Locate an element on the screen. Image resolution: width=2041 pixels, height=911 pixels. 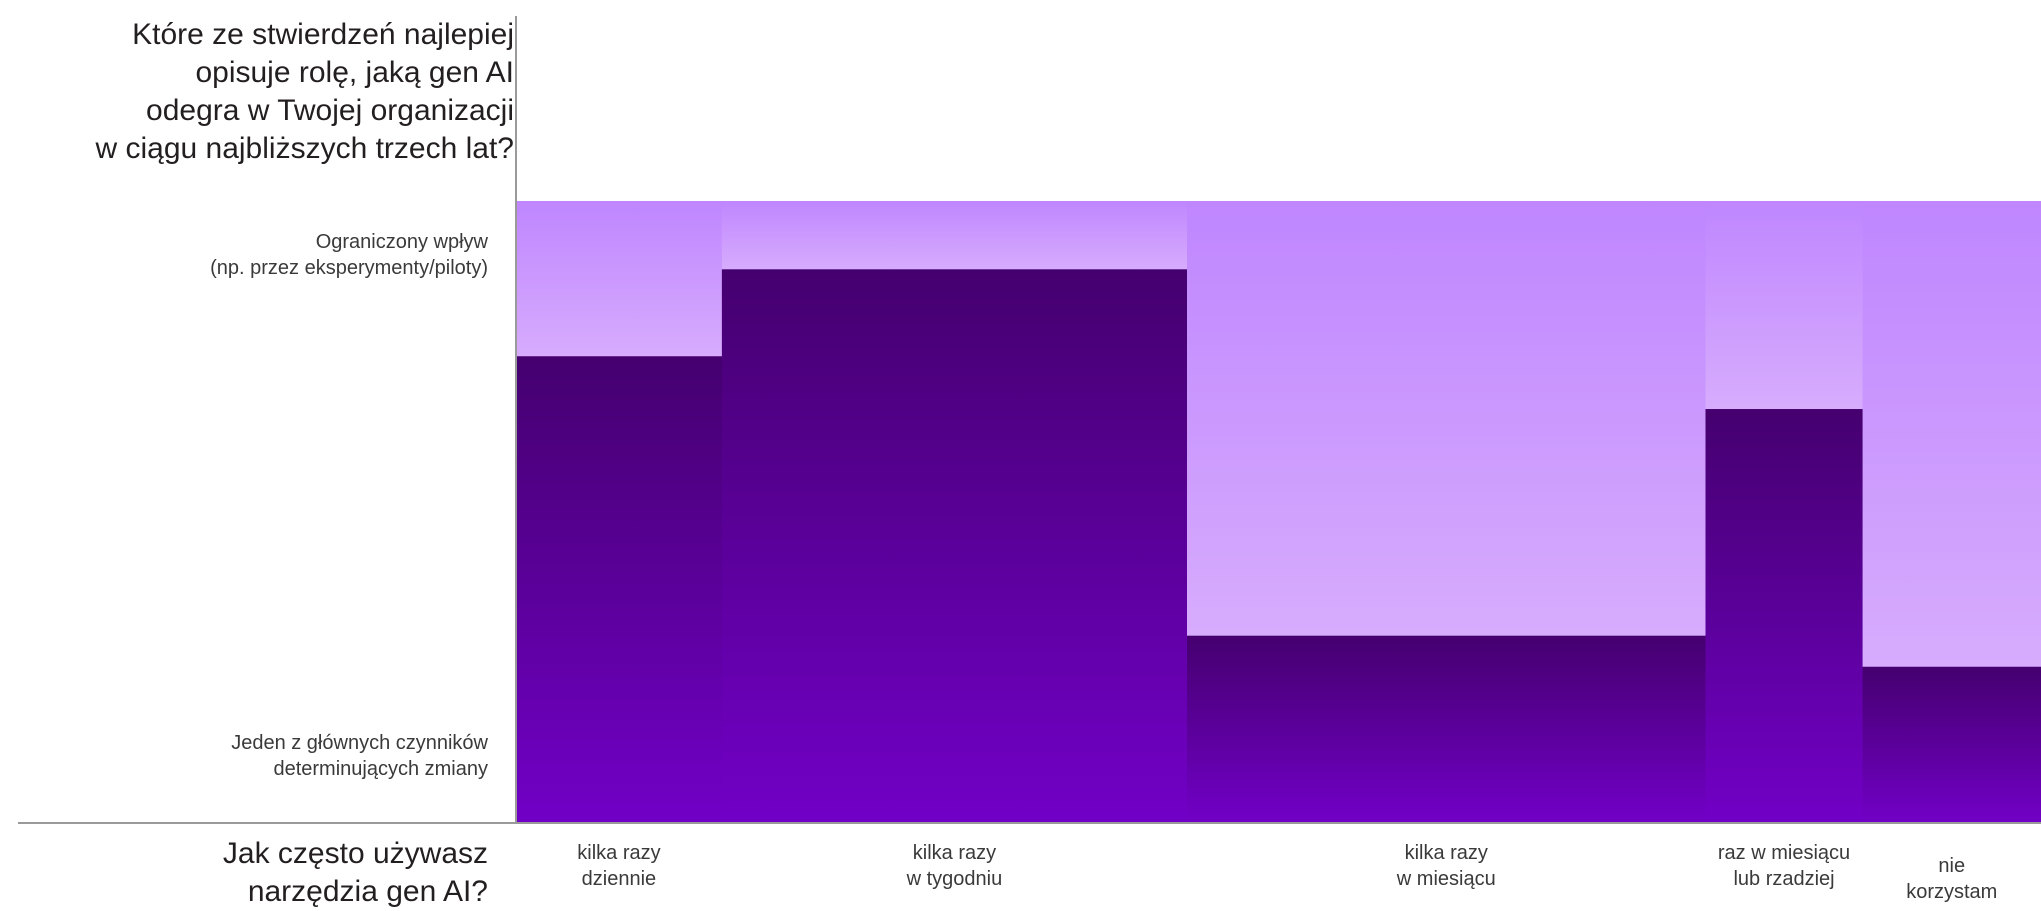
x-tick-label-4: nie korzystam is located at coordinates (1952, 879).